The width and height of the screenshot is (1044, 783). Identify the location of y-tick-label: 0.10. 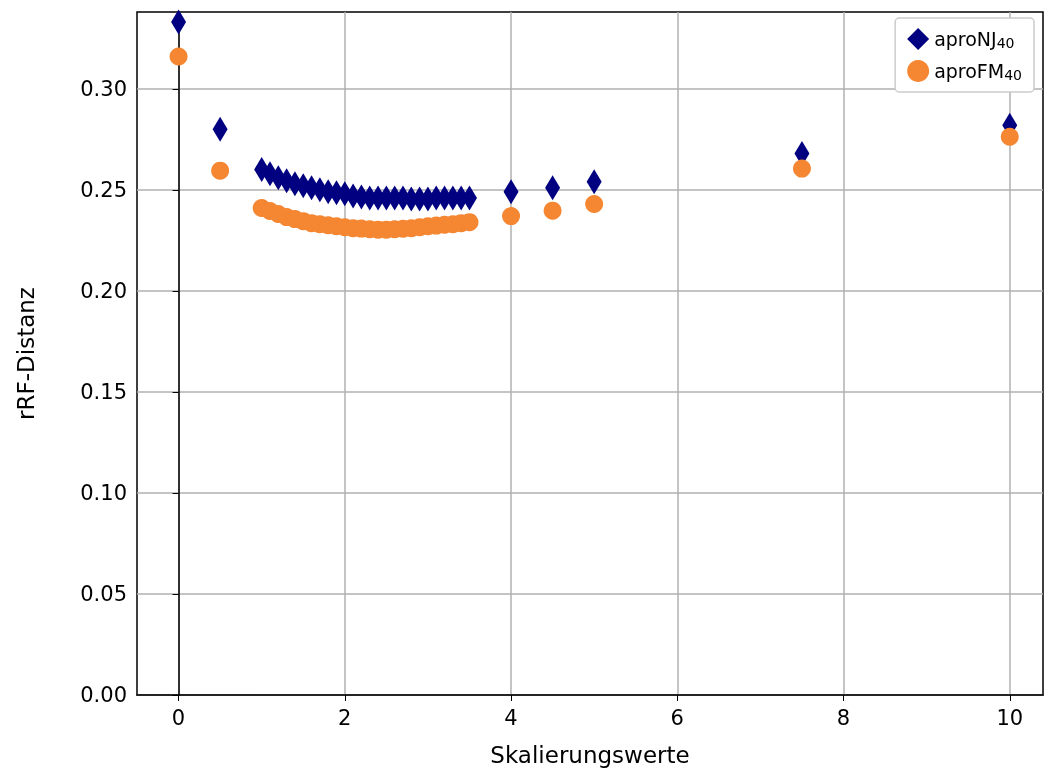
(103, 492).